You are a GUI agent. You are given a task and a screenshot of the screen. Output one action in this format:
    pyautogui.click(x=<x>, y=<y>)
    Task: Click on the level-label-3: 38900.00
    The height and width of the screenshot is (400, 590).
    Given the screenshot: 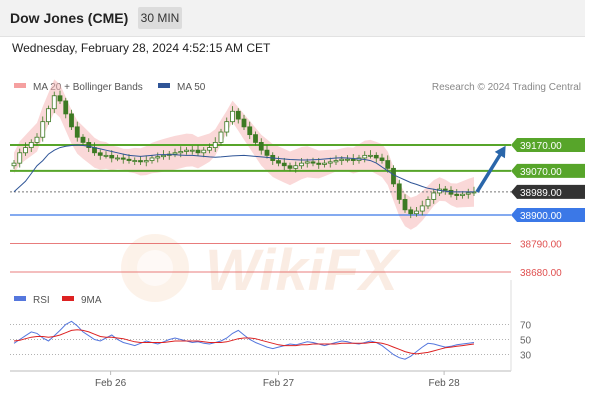 What is the action you would take?
    pyautogui.click(x=548, y=214)
    